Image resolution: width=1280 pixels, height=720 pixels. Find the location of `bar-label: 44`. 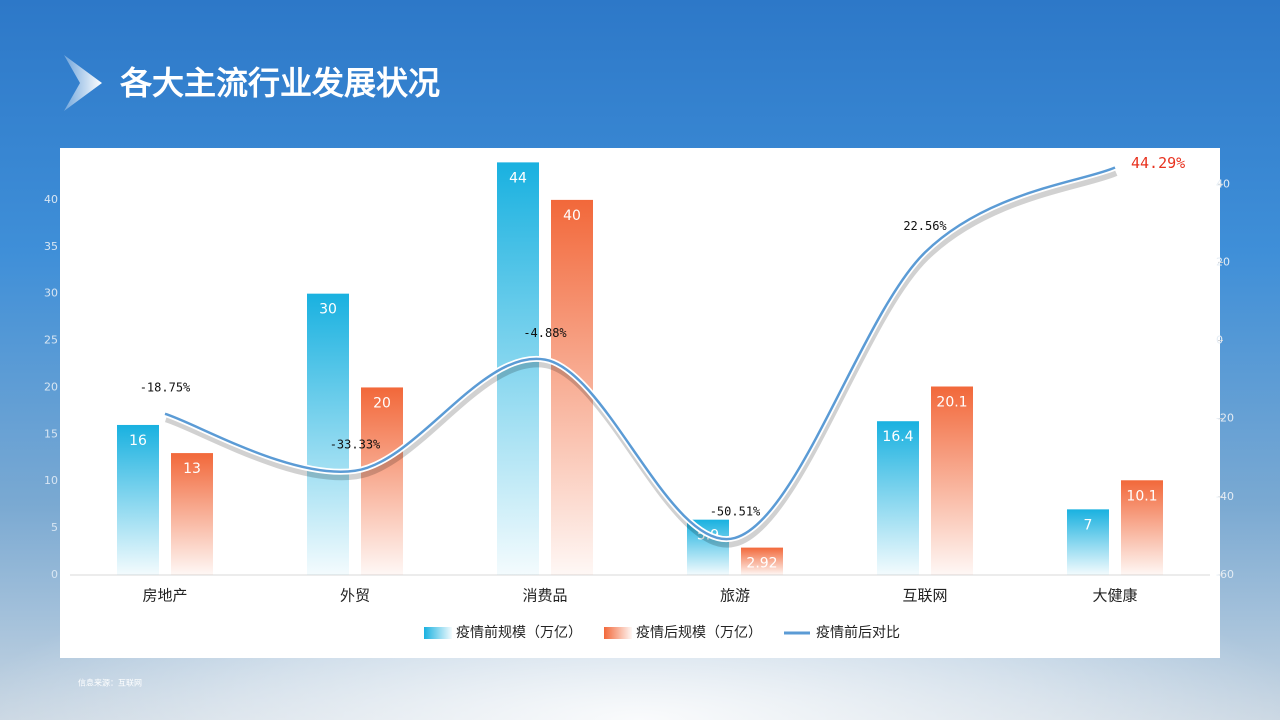

bar-label: 44 is located at coordinates (518, 178).